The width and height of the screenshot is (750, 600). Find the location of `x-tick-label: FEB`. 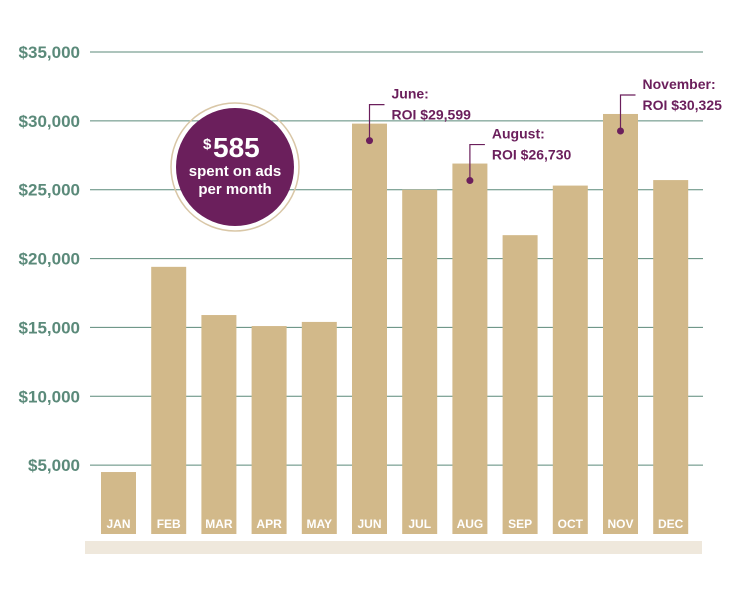

x-tick-label: FEB is located at coordinates (169, 524).